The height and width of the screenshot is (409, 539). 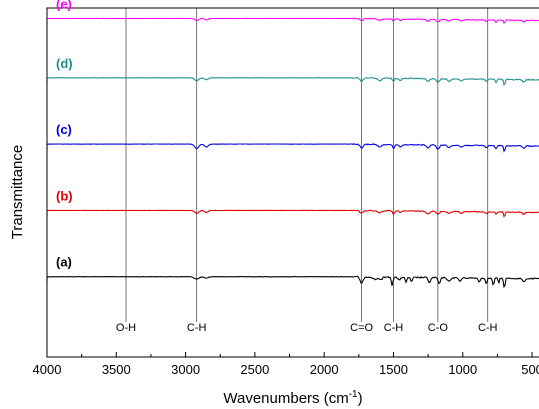 I want to click on x-tick-label: 4000, so click(x=47, y=369).